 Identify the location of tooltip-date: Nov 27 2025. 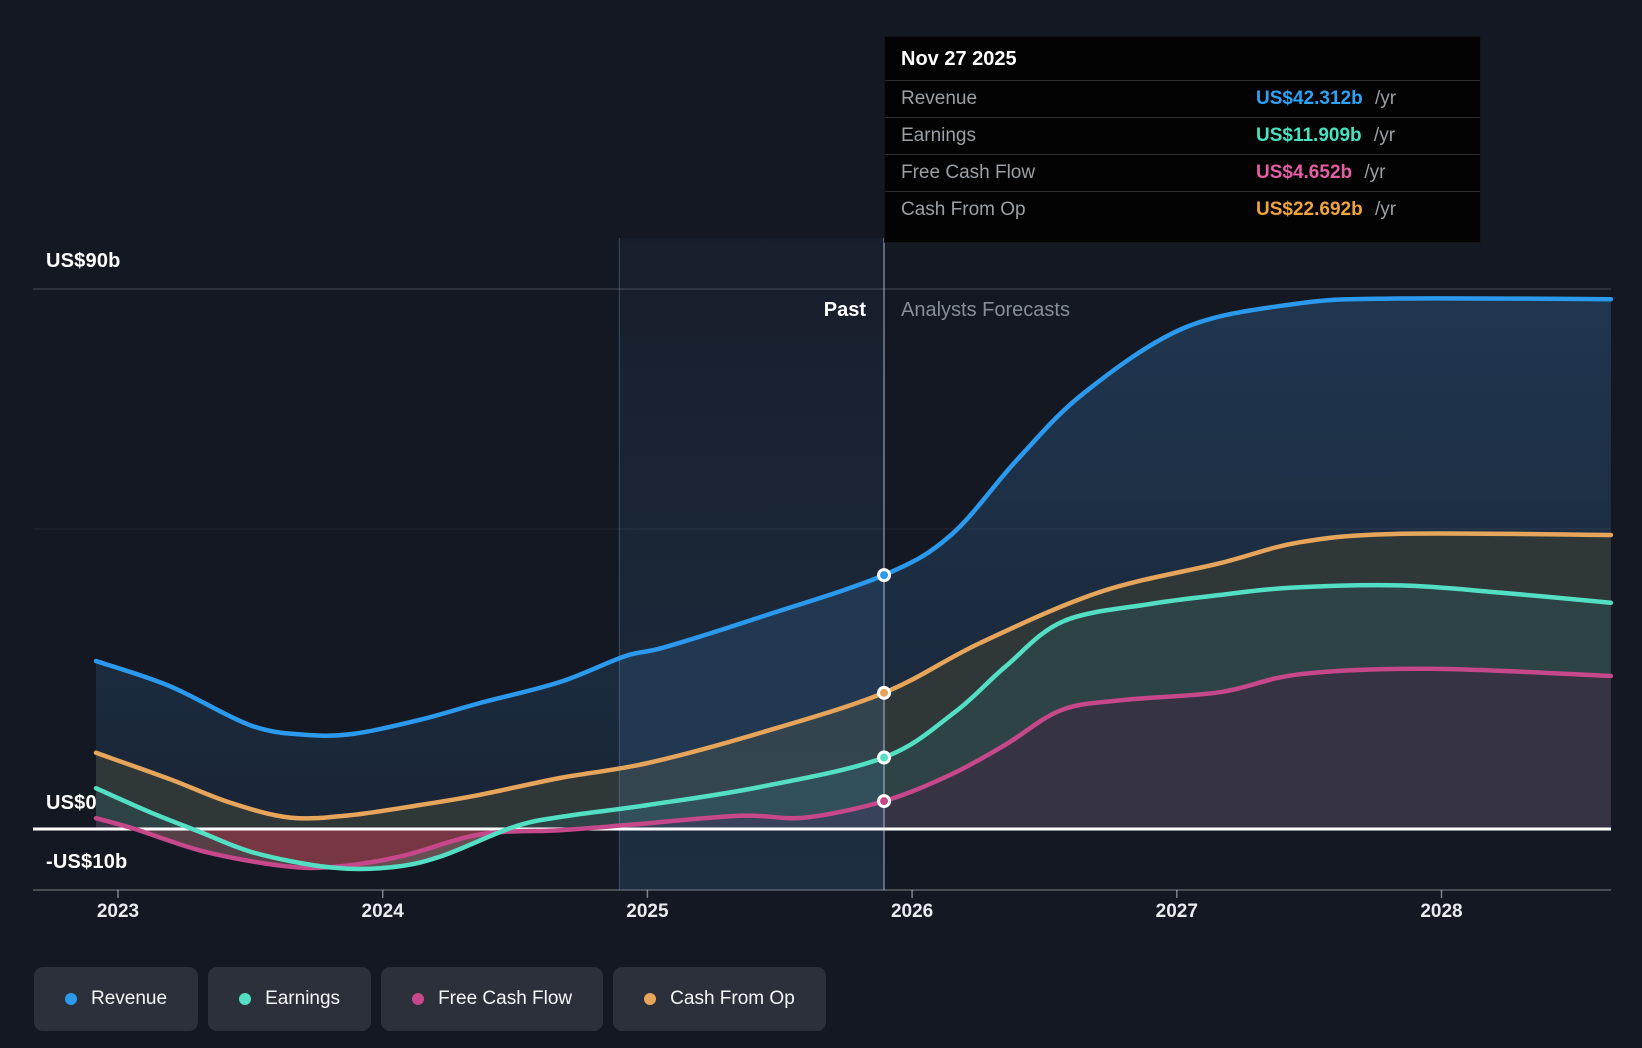
(959, 59).